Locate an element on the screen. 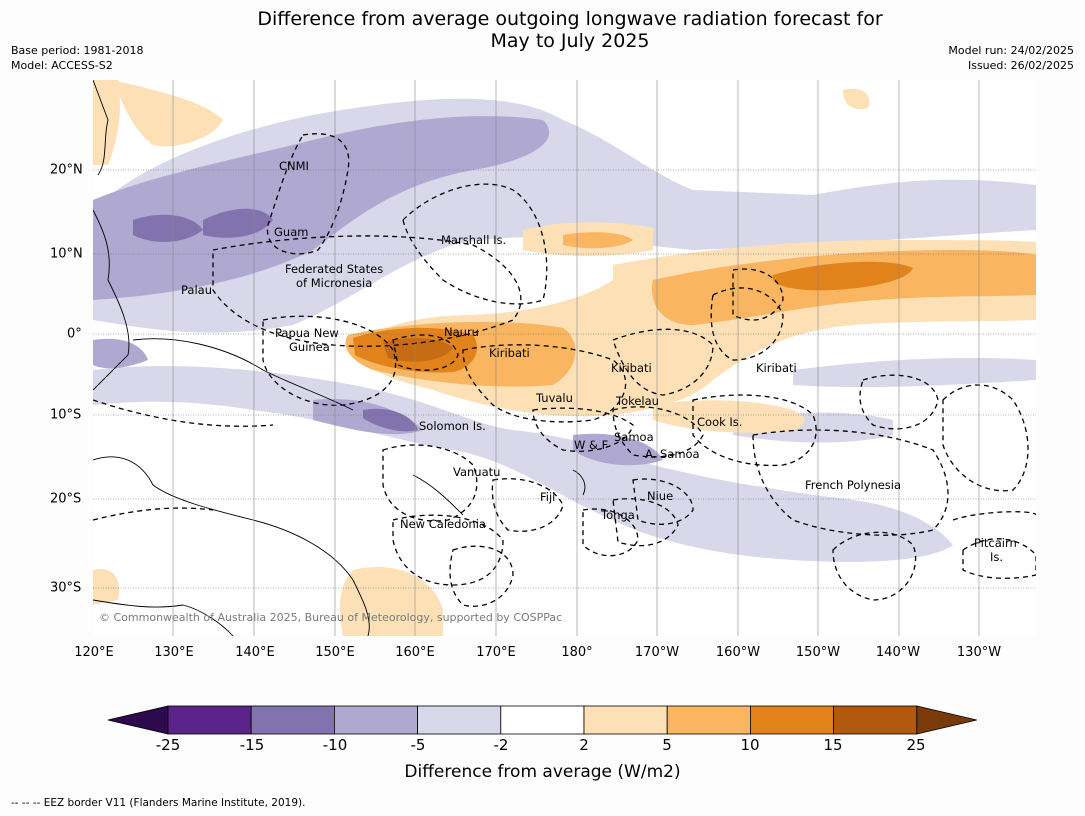 This screenshot has height=816, width=1085. model-name: Model: ACCESS-S2 is located at coordinates (62, 65).